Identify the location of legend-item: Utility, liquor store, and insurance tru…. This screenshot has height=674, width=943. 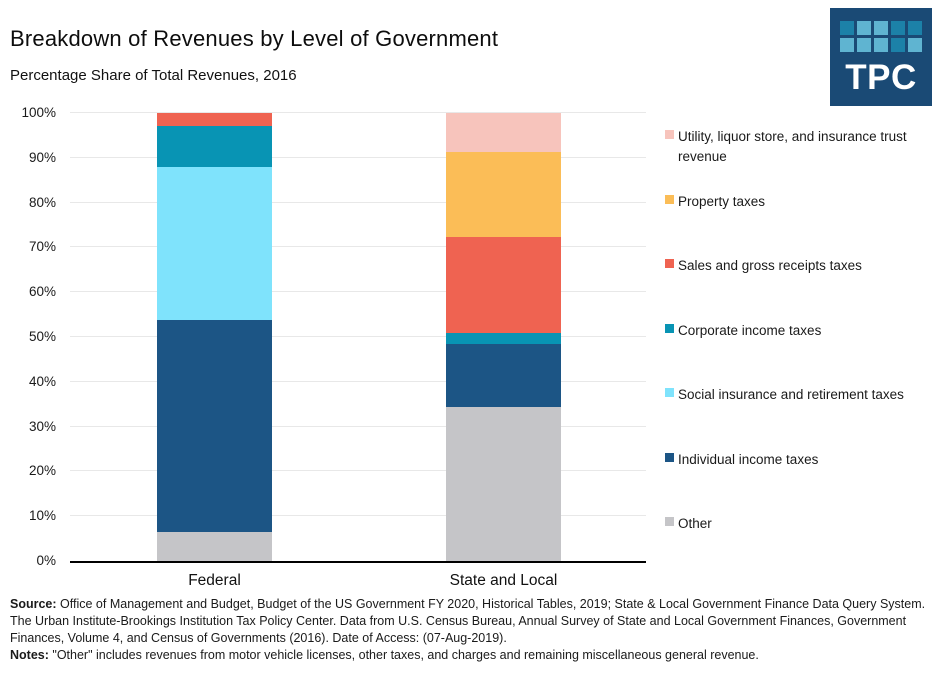
(799, 146).